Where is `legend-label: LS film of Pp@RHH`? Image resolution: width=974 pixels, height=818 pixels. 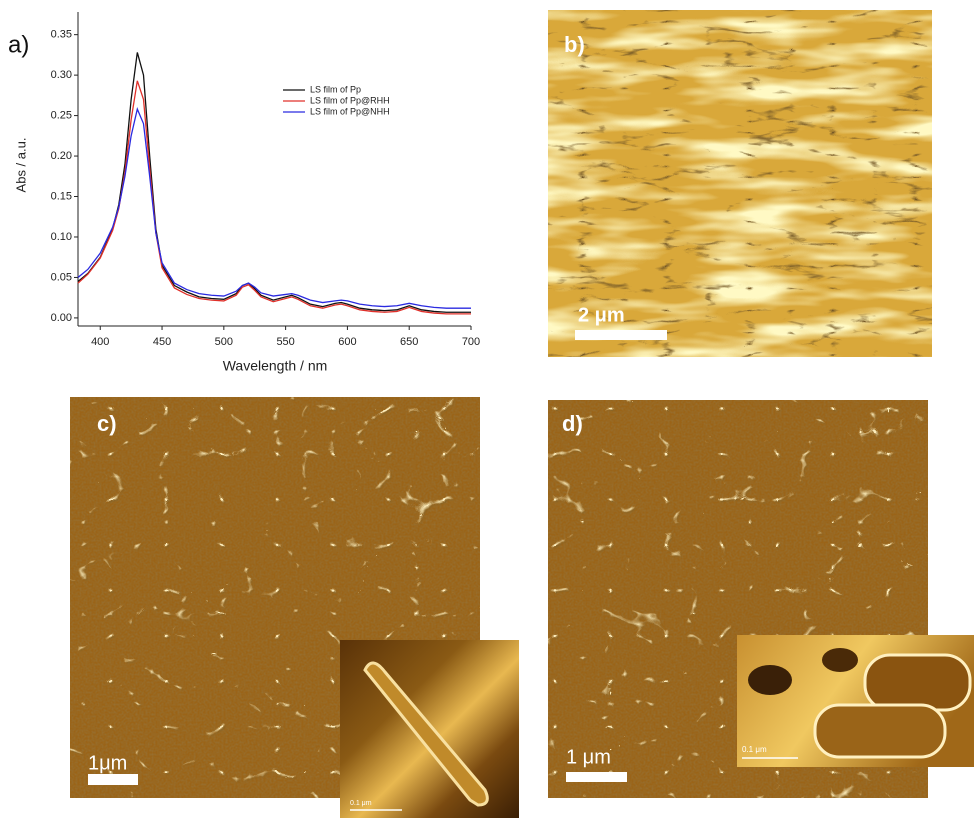
legend-label: LS film of Pp@RHH is located at coordinates (350, 100).